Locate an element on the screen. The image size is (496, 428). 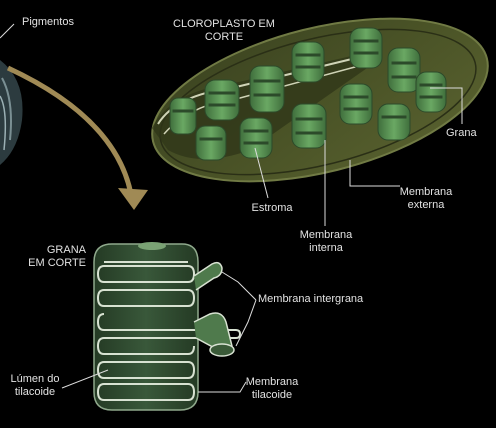
label-membrana-interna-line1: Membrana is located at coordinates (326, 235).